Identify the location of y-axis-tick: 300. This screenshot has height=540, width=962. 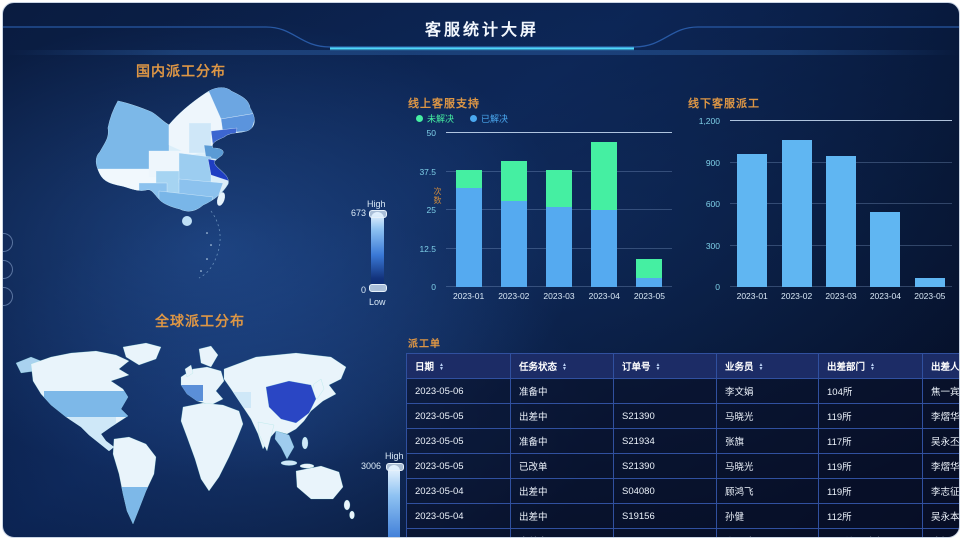
(712, 245).